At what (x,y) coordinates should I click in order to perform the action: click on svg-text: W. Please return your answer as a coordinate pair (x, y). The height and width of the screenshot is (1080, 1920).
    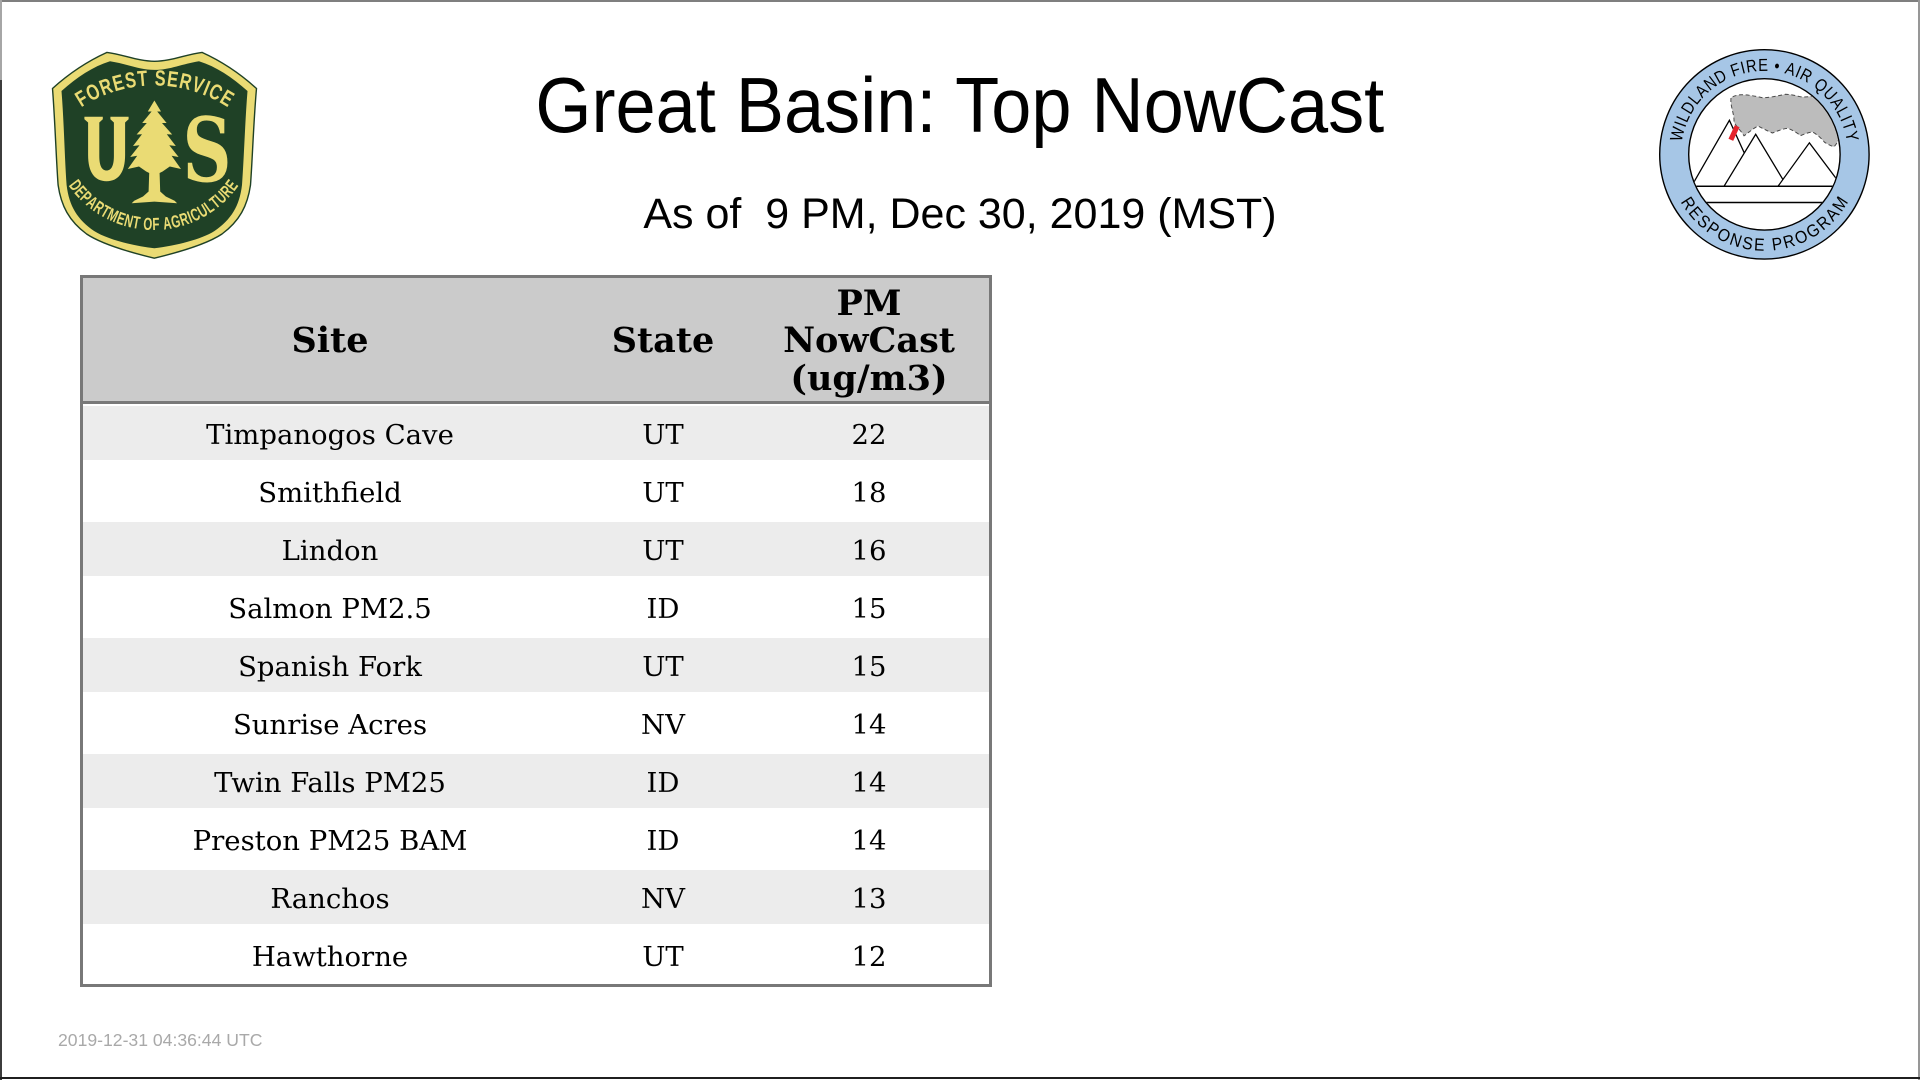
    Looking at the image, I should click on (1678, 133).